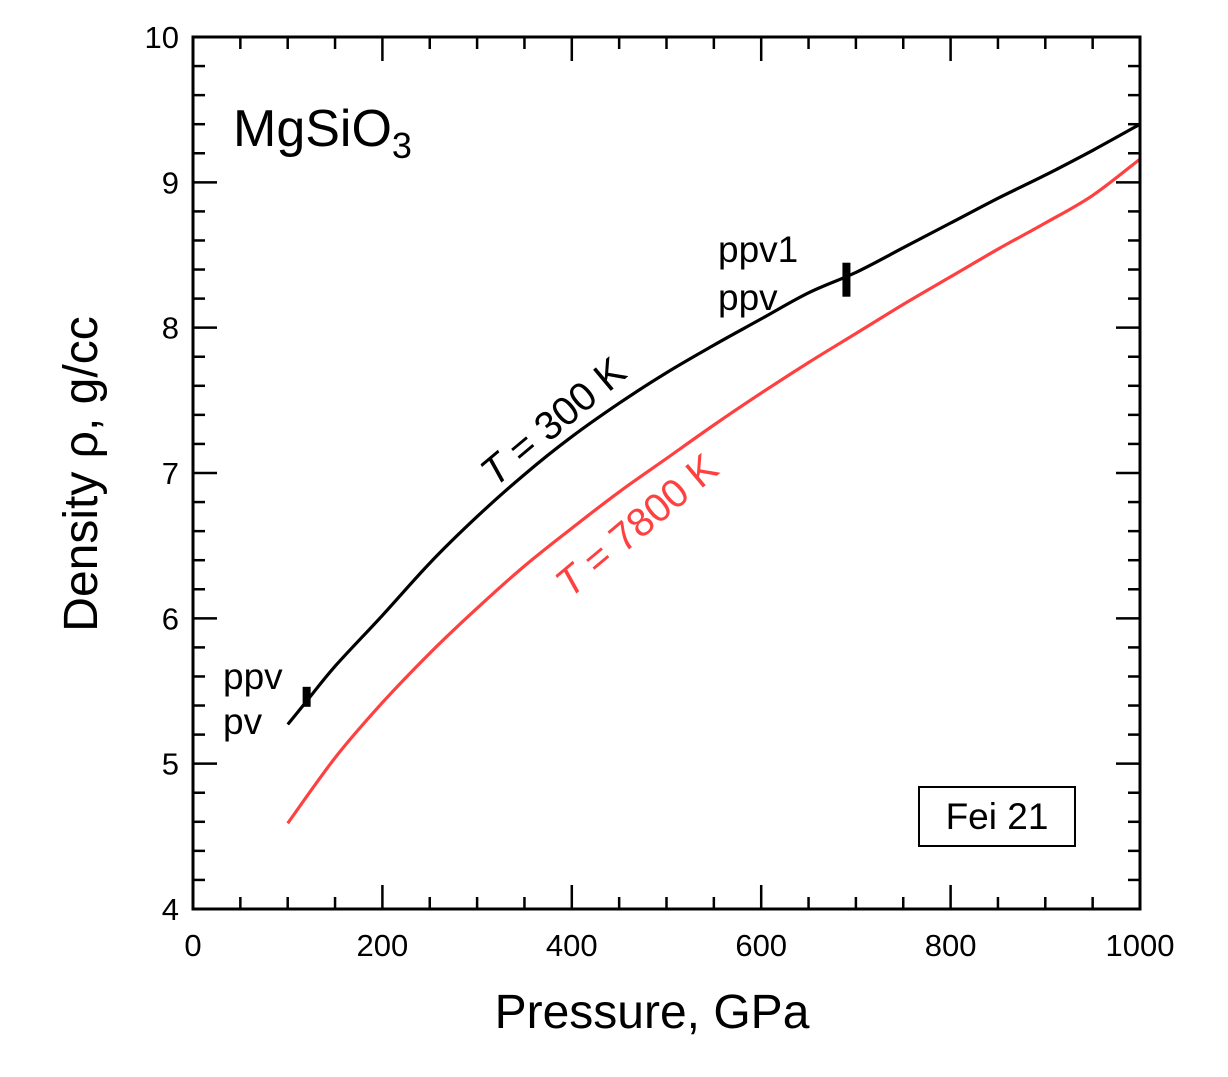 This screenshot has height=1077, width=1228. I want to click on source-box-label: Fei 21, so click(997, 816).